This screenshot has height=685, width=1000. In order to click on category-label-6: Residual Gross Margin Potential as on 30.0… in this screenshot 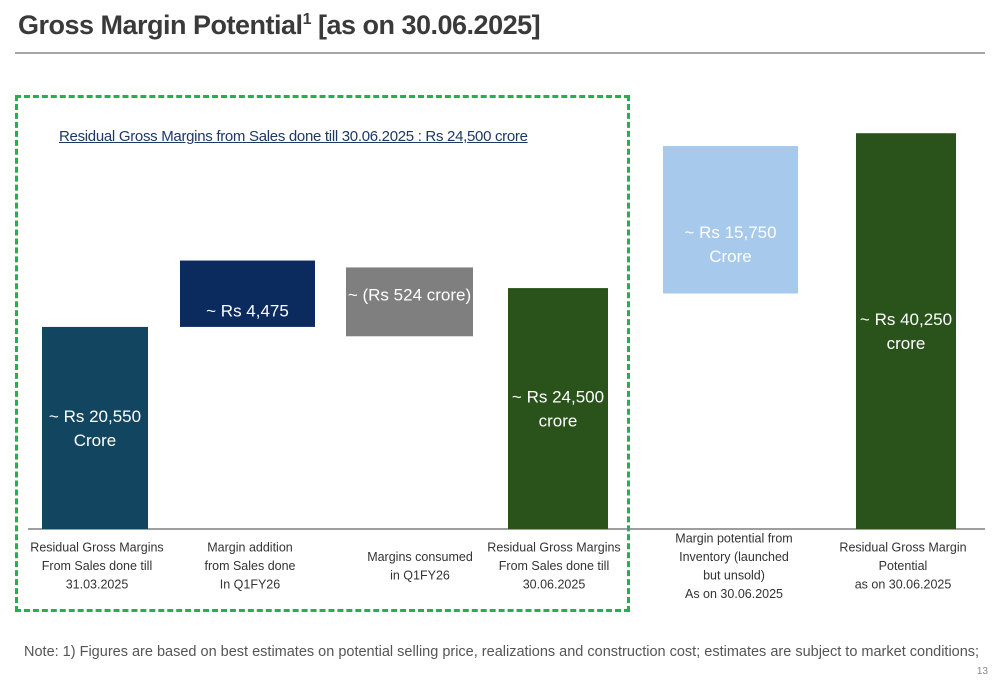, I will do `click(902, 566)`.